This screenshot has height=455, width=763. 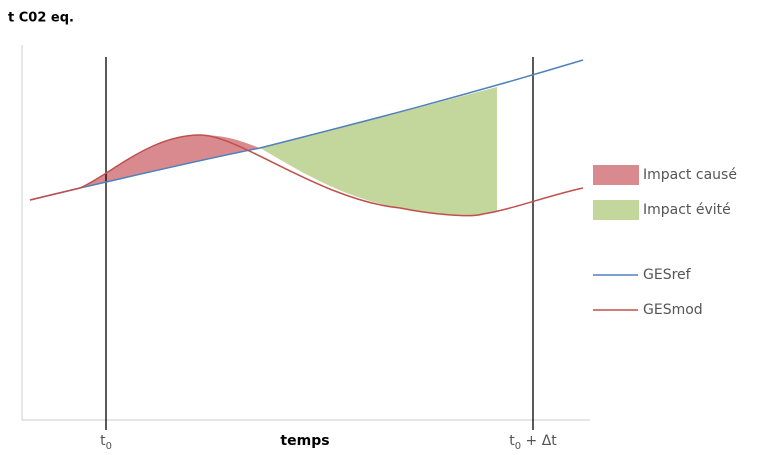 I want to click on t1-base: t, so click(x=512, y=441).